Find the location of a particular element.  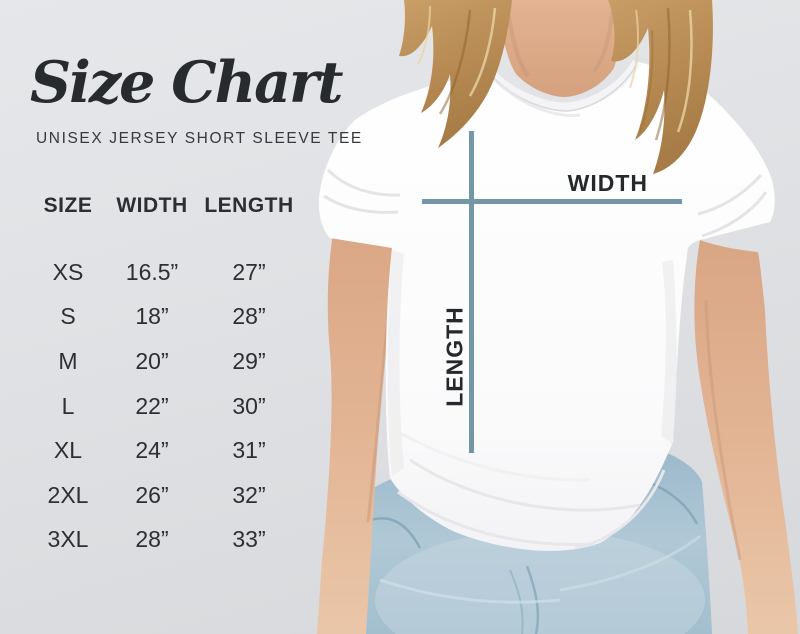

cell-width: 22” is located at coordinates (152, 405).